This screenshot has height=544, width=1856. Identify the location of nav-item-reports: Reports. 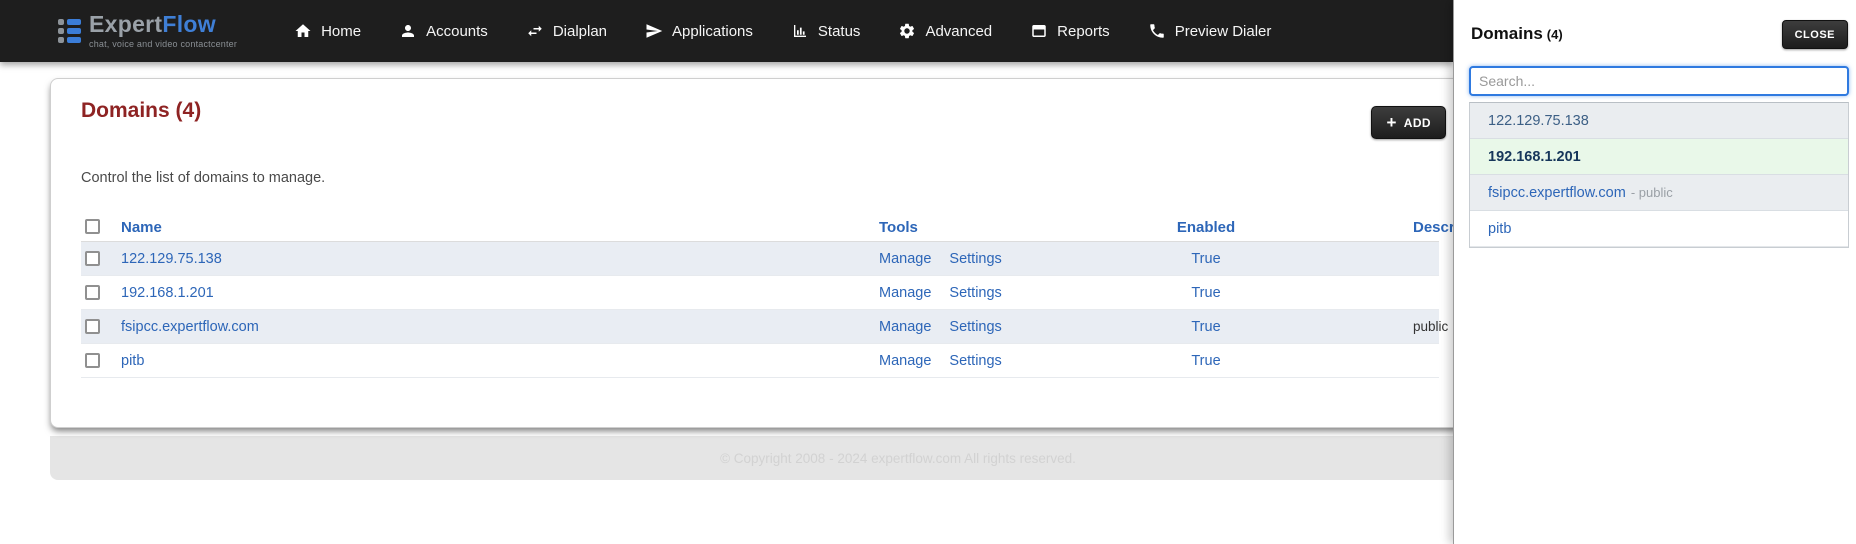
(1070, 31).